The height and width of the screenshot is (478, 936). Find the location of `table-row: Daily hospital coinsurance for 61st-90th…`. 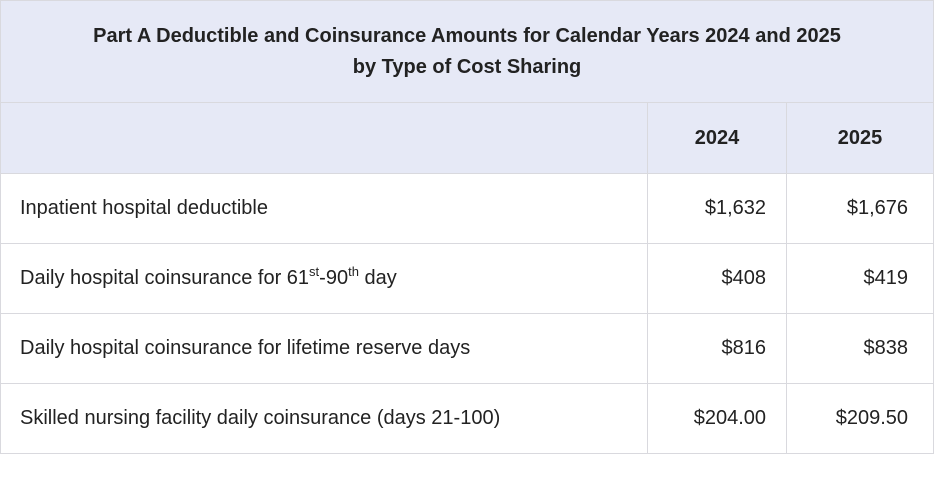

table-row: Daily hospital coinsurance for 61st-90th… is located at coordinates (467, 278).